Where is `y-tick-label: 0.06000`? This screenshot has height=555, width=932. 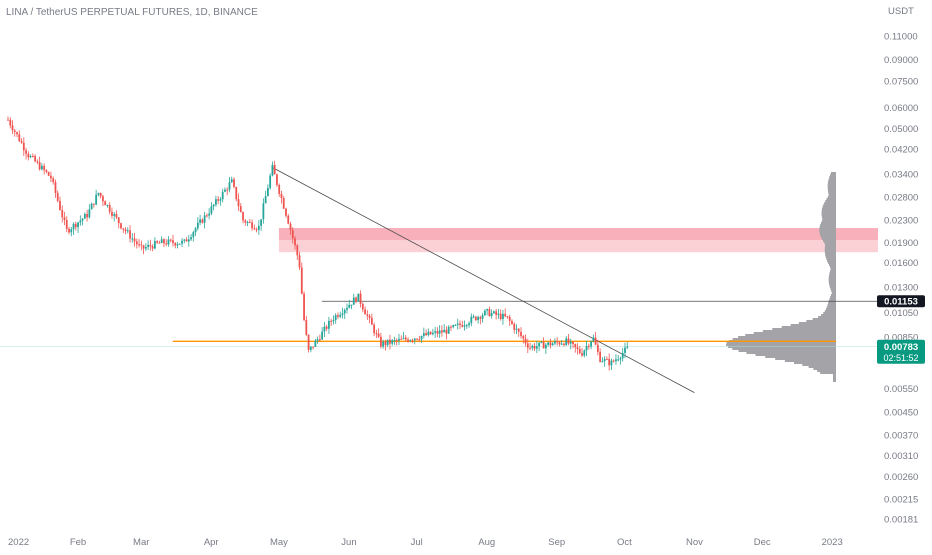
y-tick-label: 0.06000 is located at coordinates (901, 108).